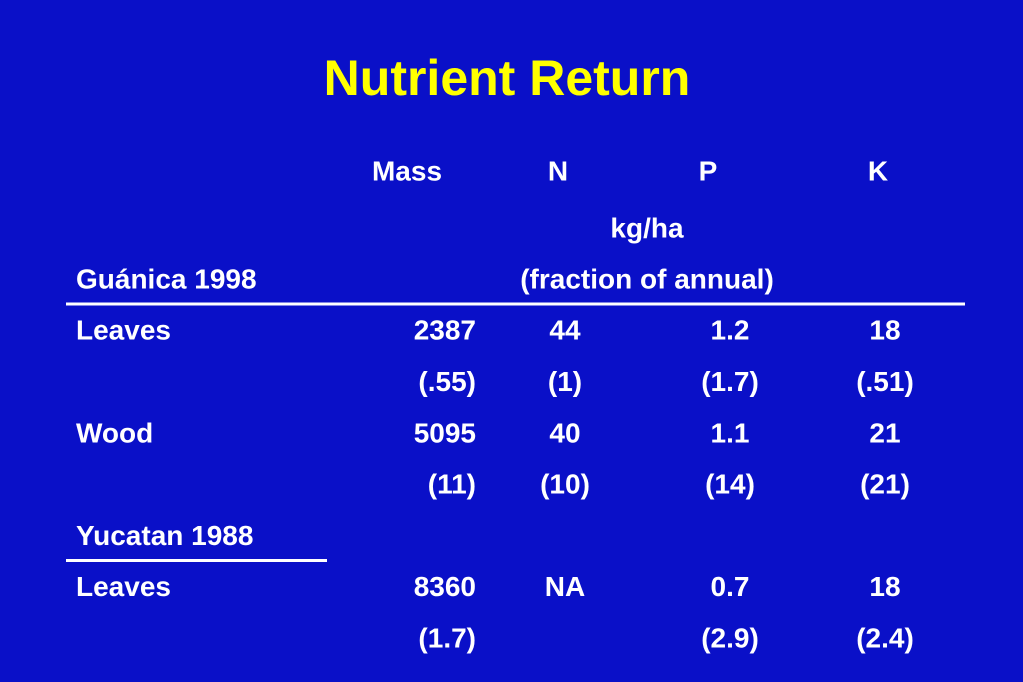  What do you see at coordinates (558, 170) in the screenshot?
I see `column-header: N` at bounding box center [558, 170].